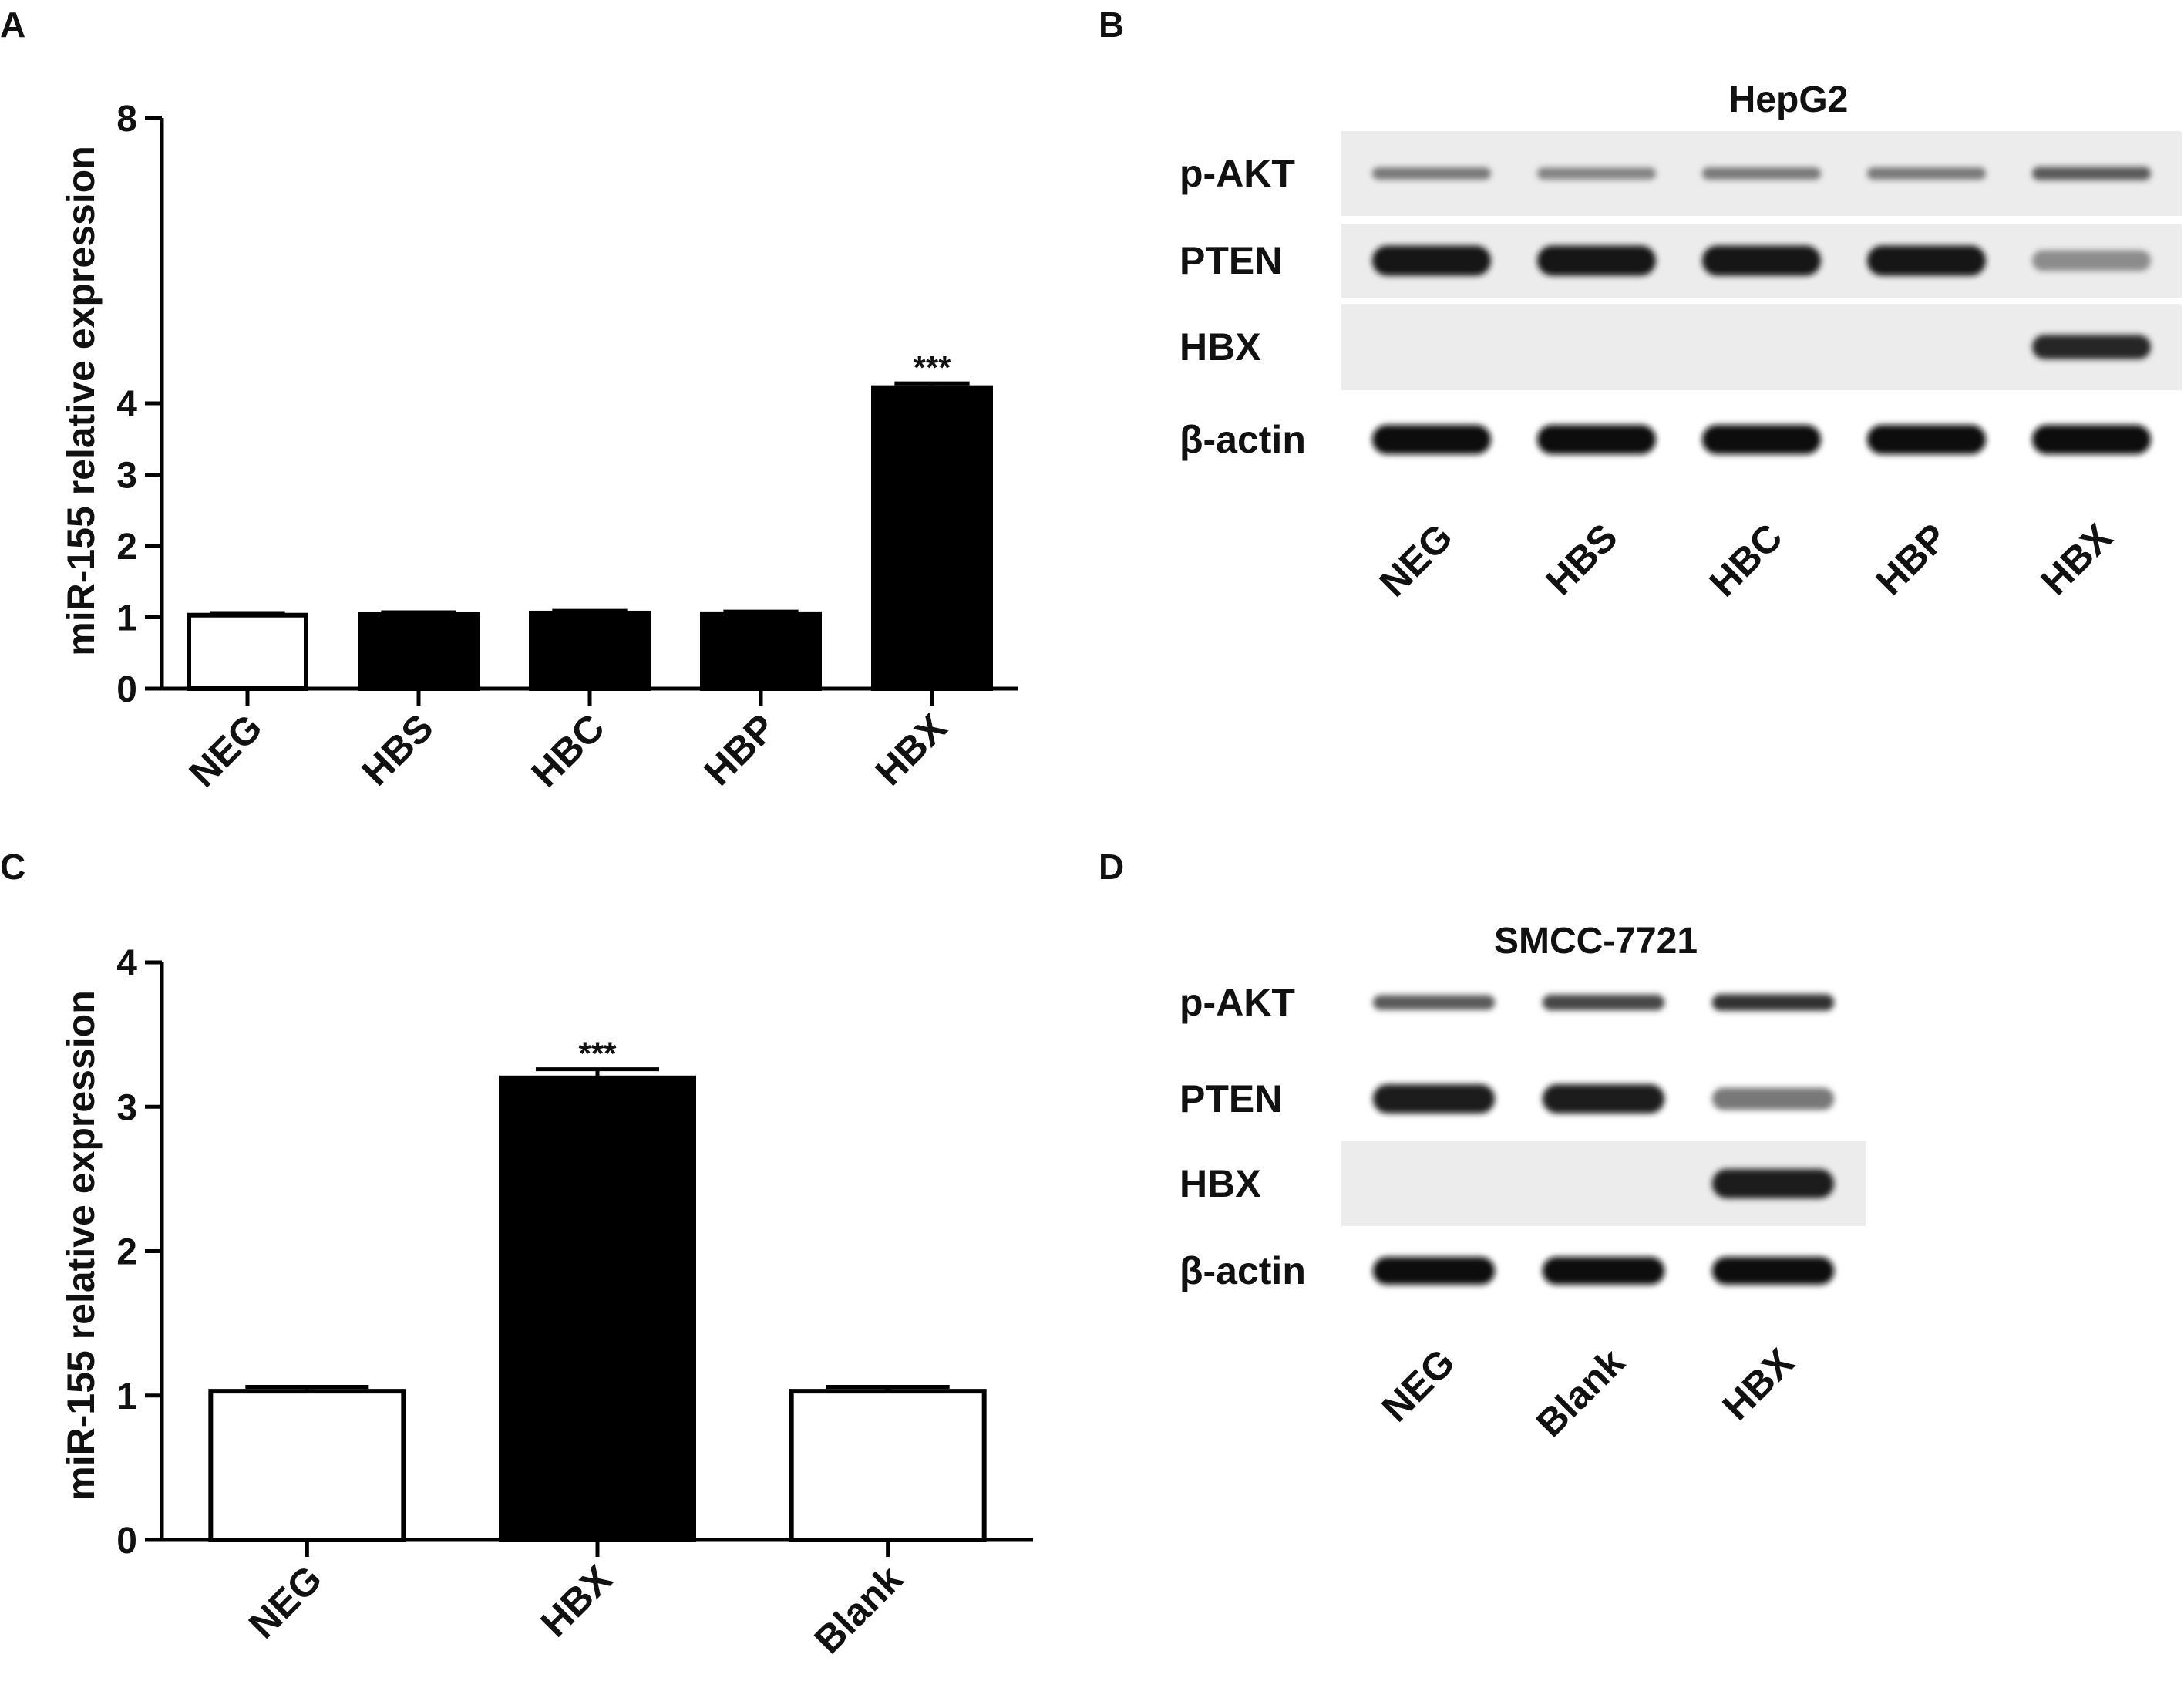 This screenshot has height=1688, width=2184. What do you see at coordinates (740, 749) in the screenshot?
I see `x-tick-label: HBP` at bounding box center [740, 749].